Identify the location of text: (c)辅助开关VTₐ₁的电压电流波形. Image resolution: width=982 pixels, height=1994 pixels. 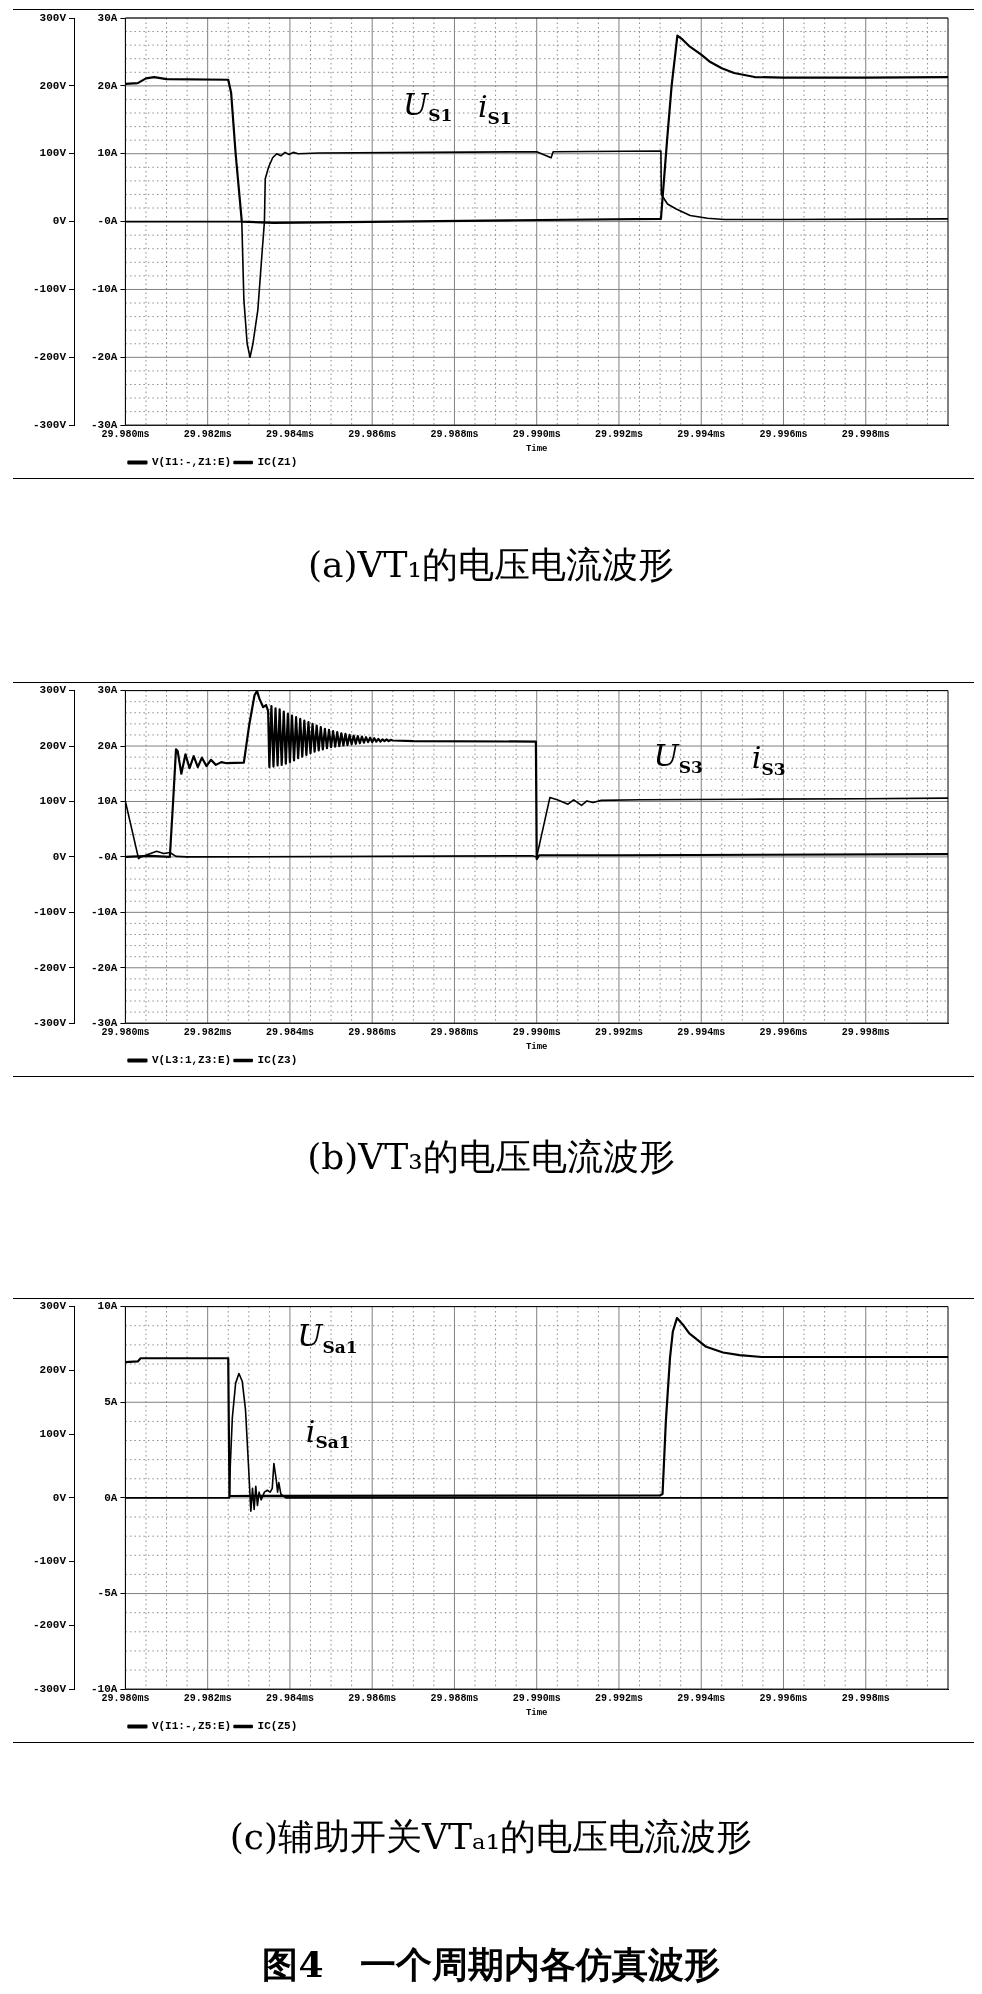
(491, 1837).